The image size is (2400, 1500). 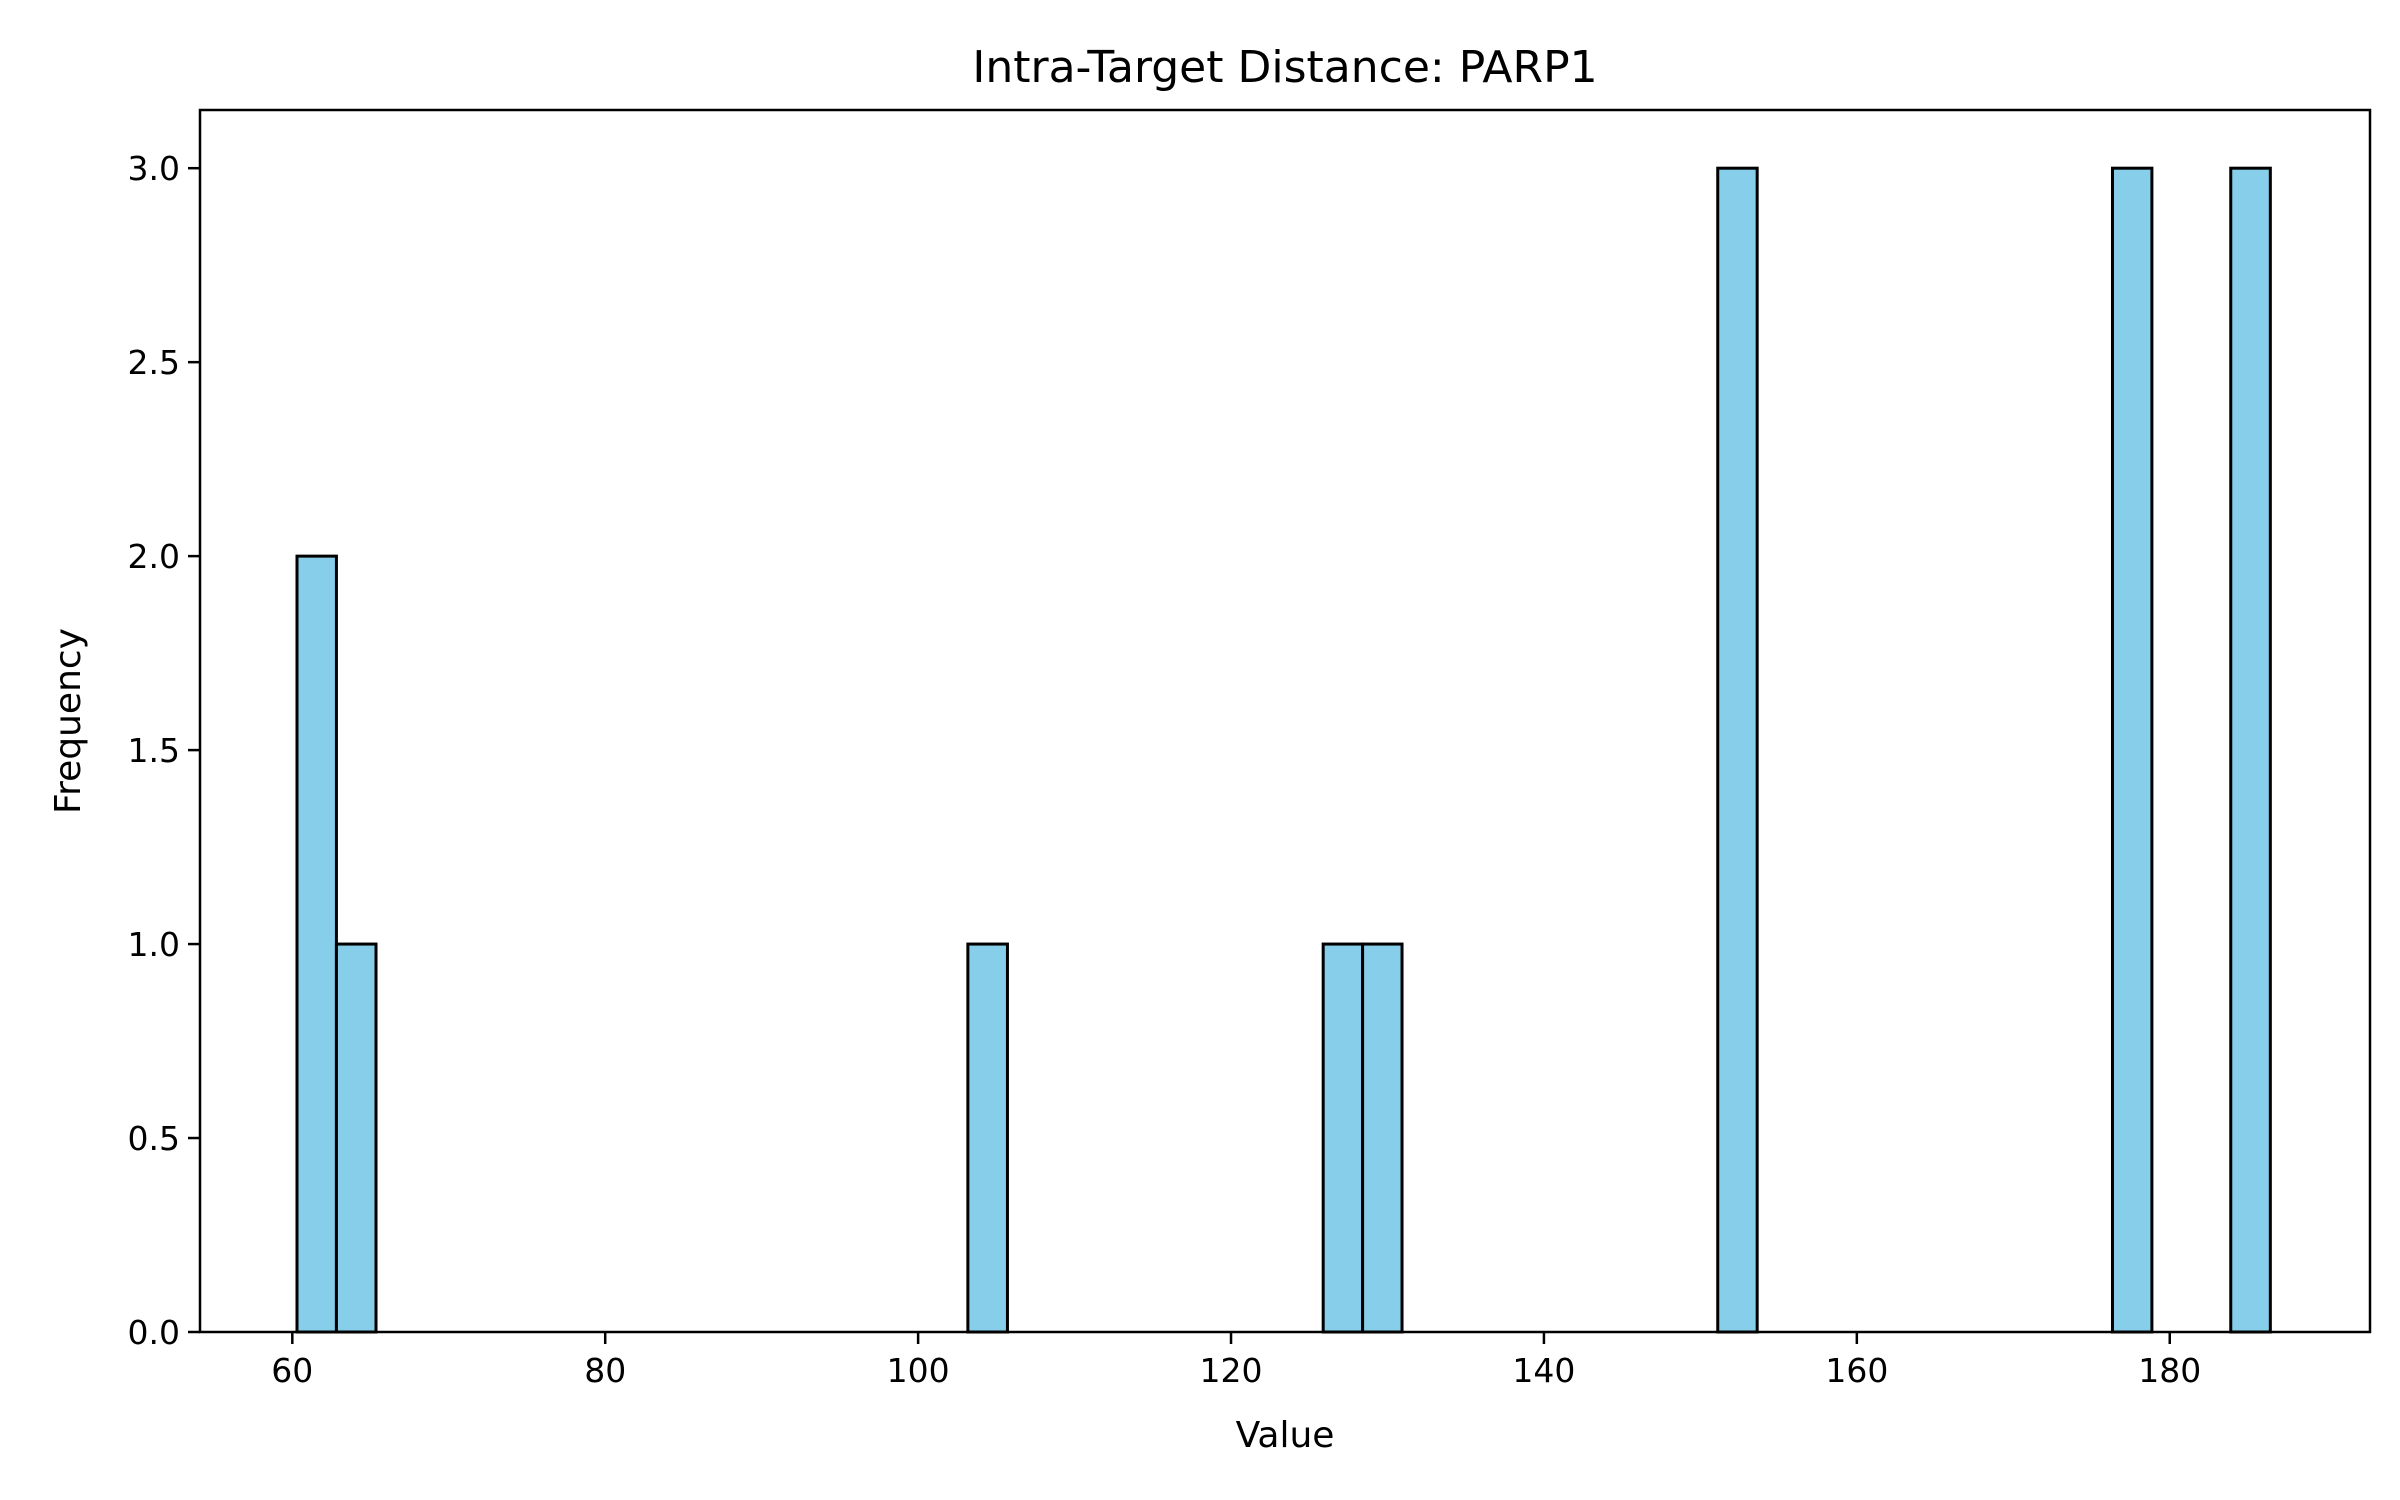 I want to click on y-tick-label: 2.0, so click(x=154, y=556).